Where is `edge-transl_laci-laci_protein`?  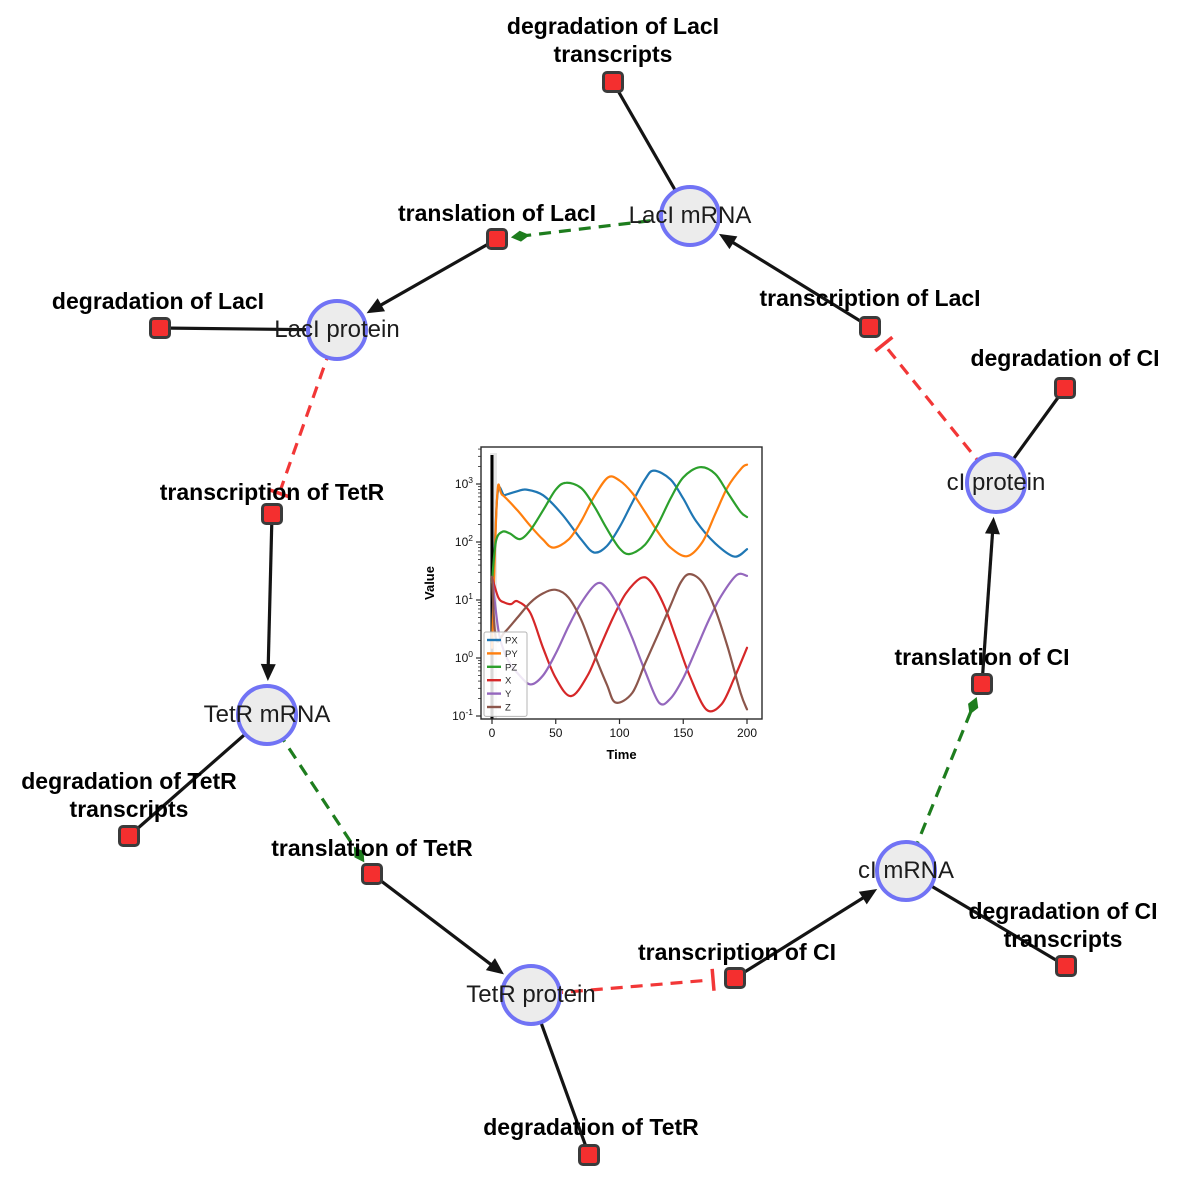
edge-transl_laci-laci_protein is located at coordinates (432, 275).